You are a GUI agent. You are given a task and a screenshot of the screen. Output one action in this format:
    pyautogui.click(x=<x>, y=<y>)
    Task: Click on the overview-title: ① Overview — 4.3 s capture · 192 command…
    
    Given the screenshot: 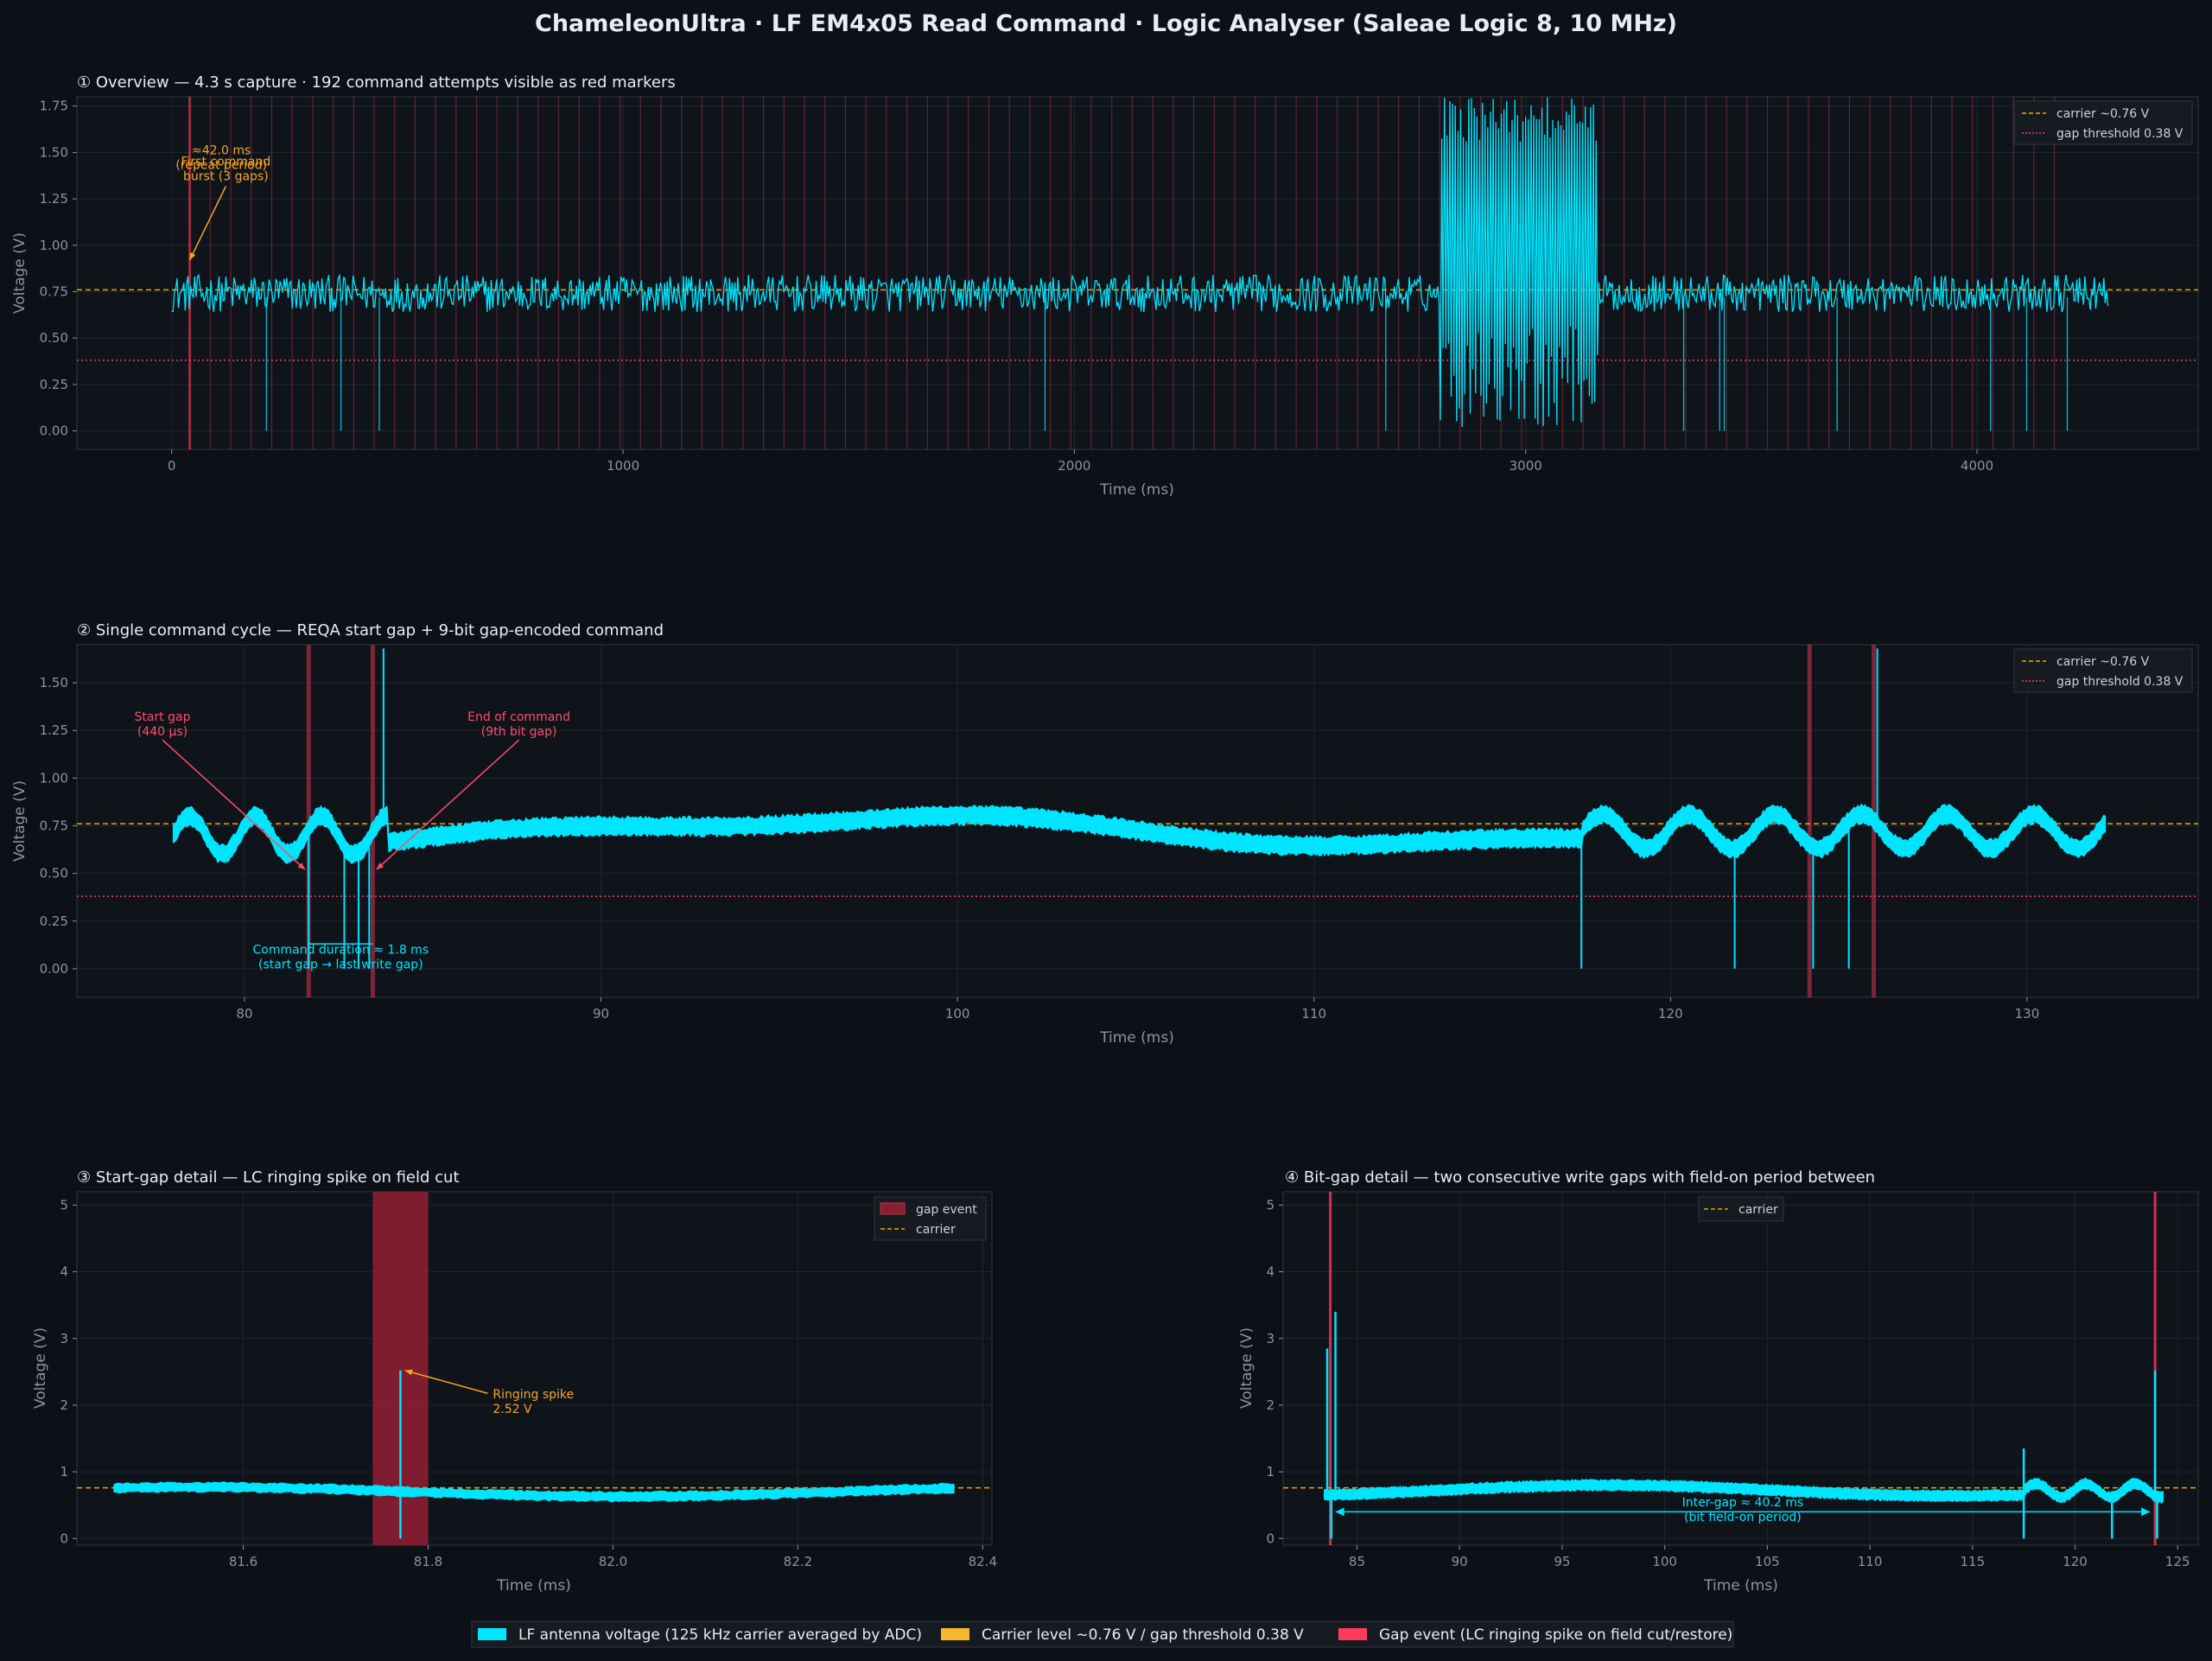 What is the action you would take?
    pyautogui.click(x=376, y=82)
    